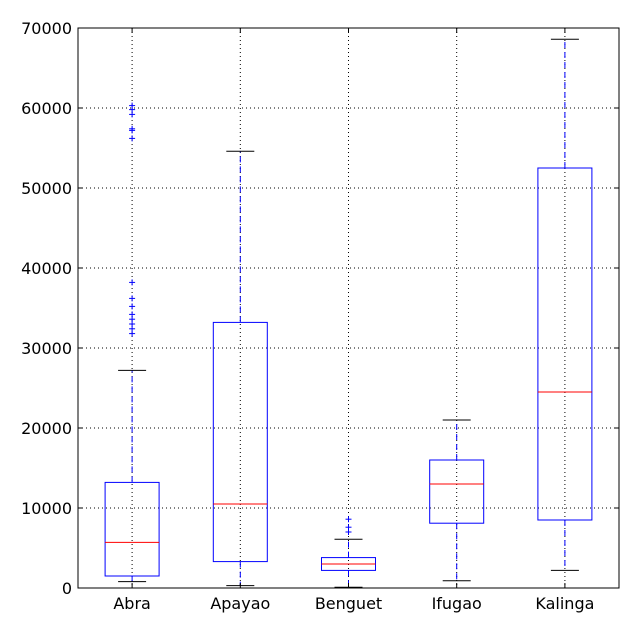  What do you see at coordinates (46, 188) in the screenshot?
I see `y-tick-label: 50000` at bounding box center [46, 188].